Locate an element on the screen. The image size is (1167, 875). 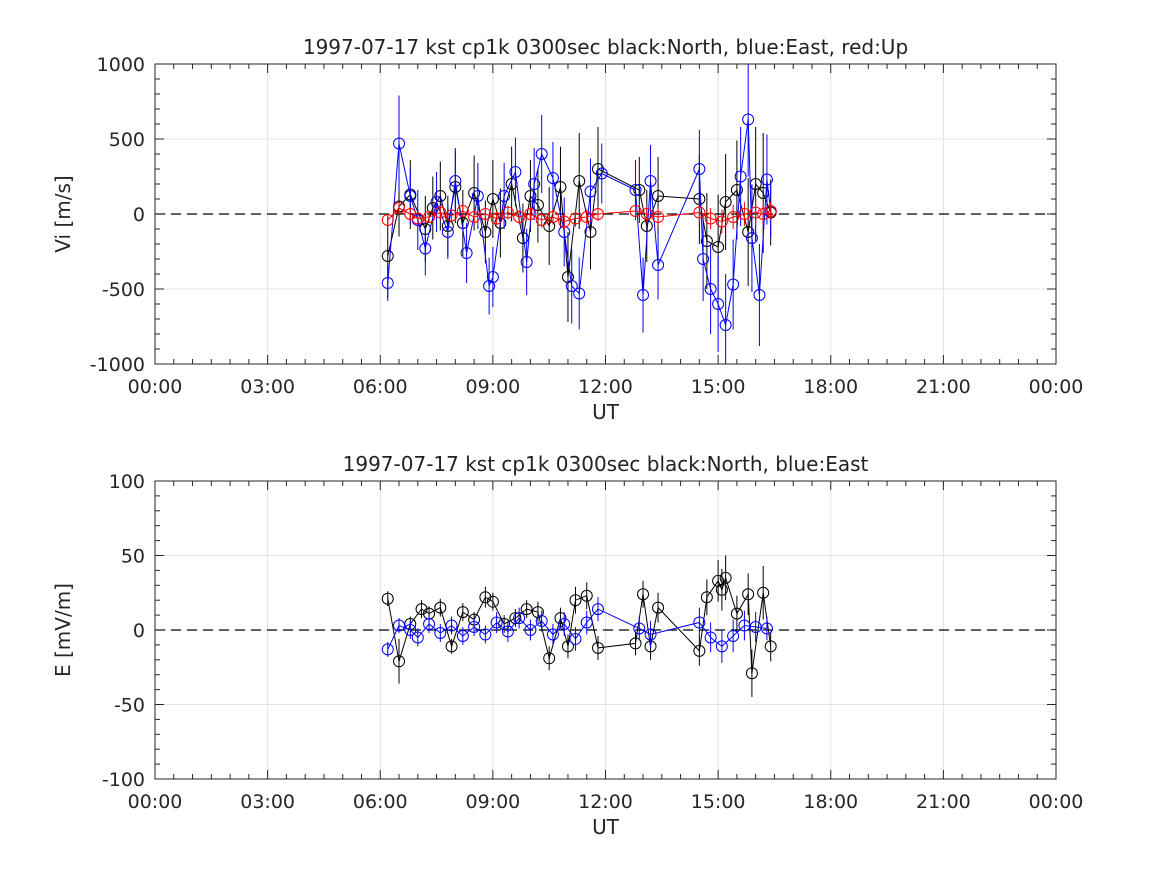
x-tick-label: 09:00 is located at coordinates (492, 802).